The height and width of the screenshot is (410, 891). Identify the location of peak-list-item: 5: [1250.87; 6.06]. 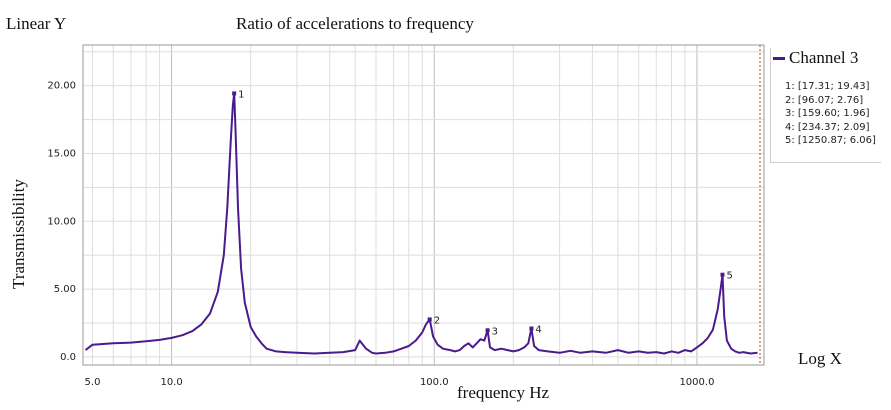
(830, 140).